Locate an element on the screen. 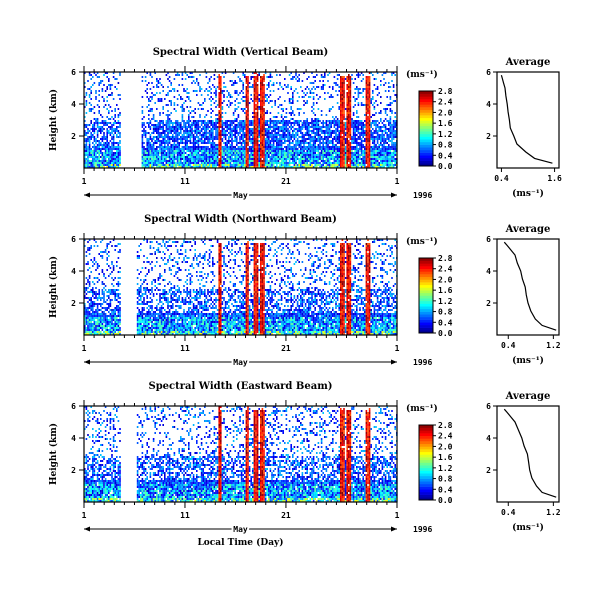 The width and height of the screenshot is (615, 601). colorbar-frame is located at coordinates (426, 462).